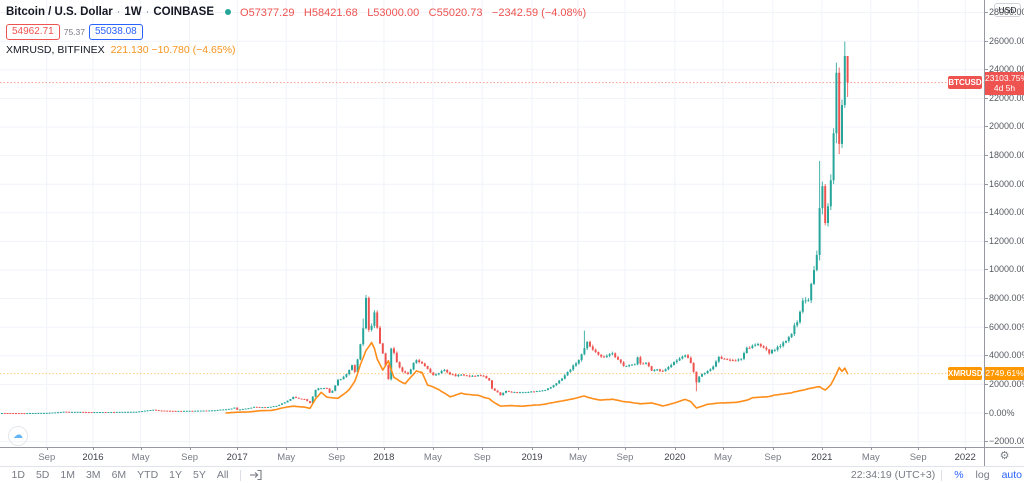  Describe the element at coordinates (1004, 155) in the screenshot. I see `price-axis-tick-label: 18000.00%` at that location.